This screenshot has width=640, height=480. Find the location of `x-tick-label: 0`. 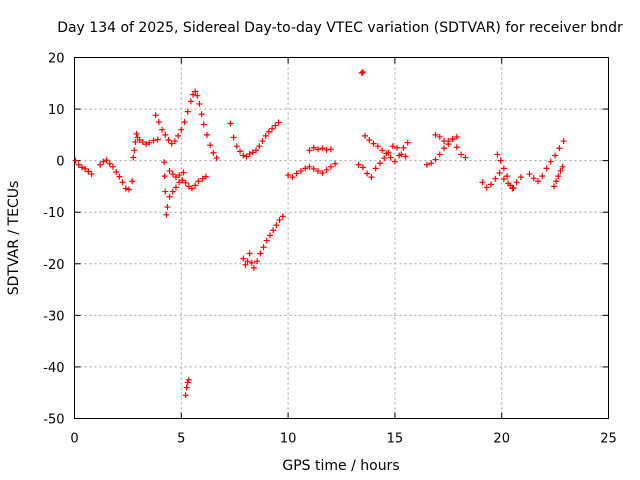

x-tick-label: 0 is located at coordinates (74, 439).